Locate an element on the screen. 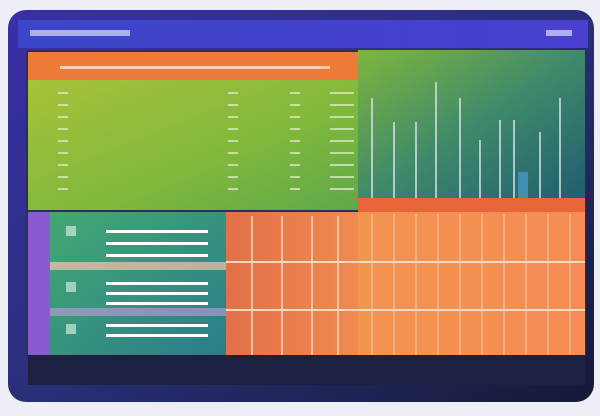  title-text-placeholder is located at coordinates (195, 67).